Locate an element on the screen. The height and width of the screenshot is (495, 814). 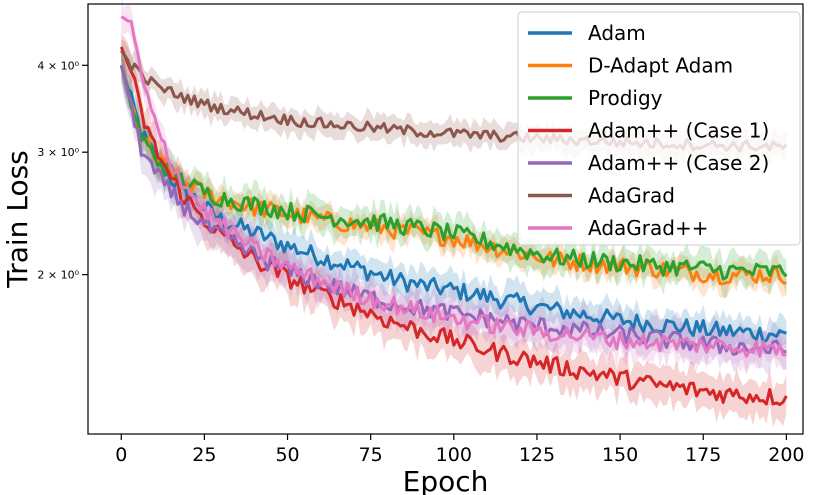
x-tick-label: 0 is located at coordinates (121, 455).